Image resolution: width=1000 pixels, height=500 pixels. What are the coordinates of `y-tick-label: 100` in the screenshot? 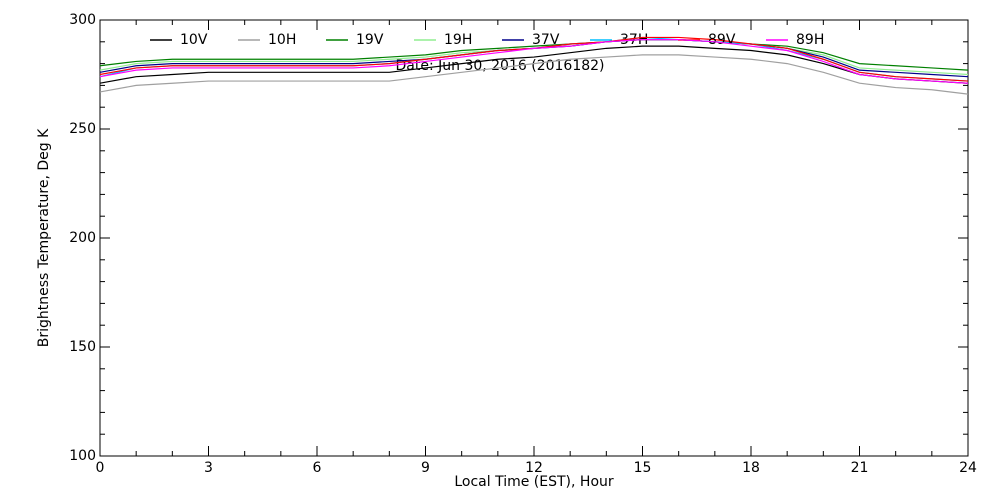 It's located at (82, 456).